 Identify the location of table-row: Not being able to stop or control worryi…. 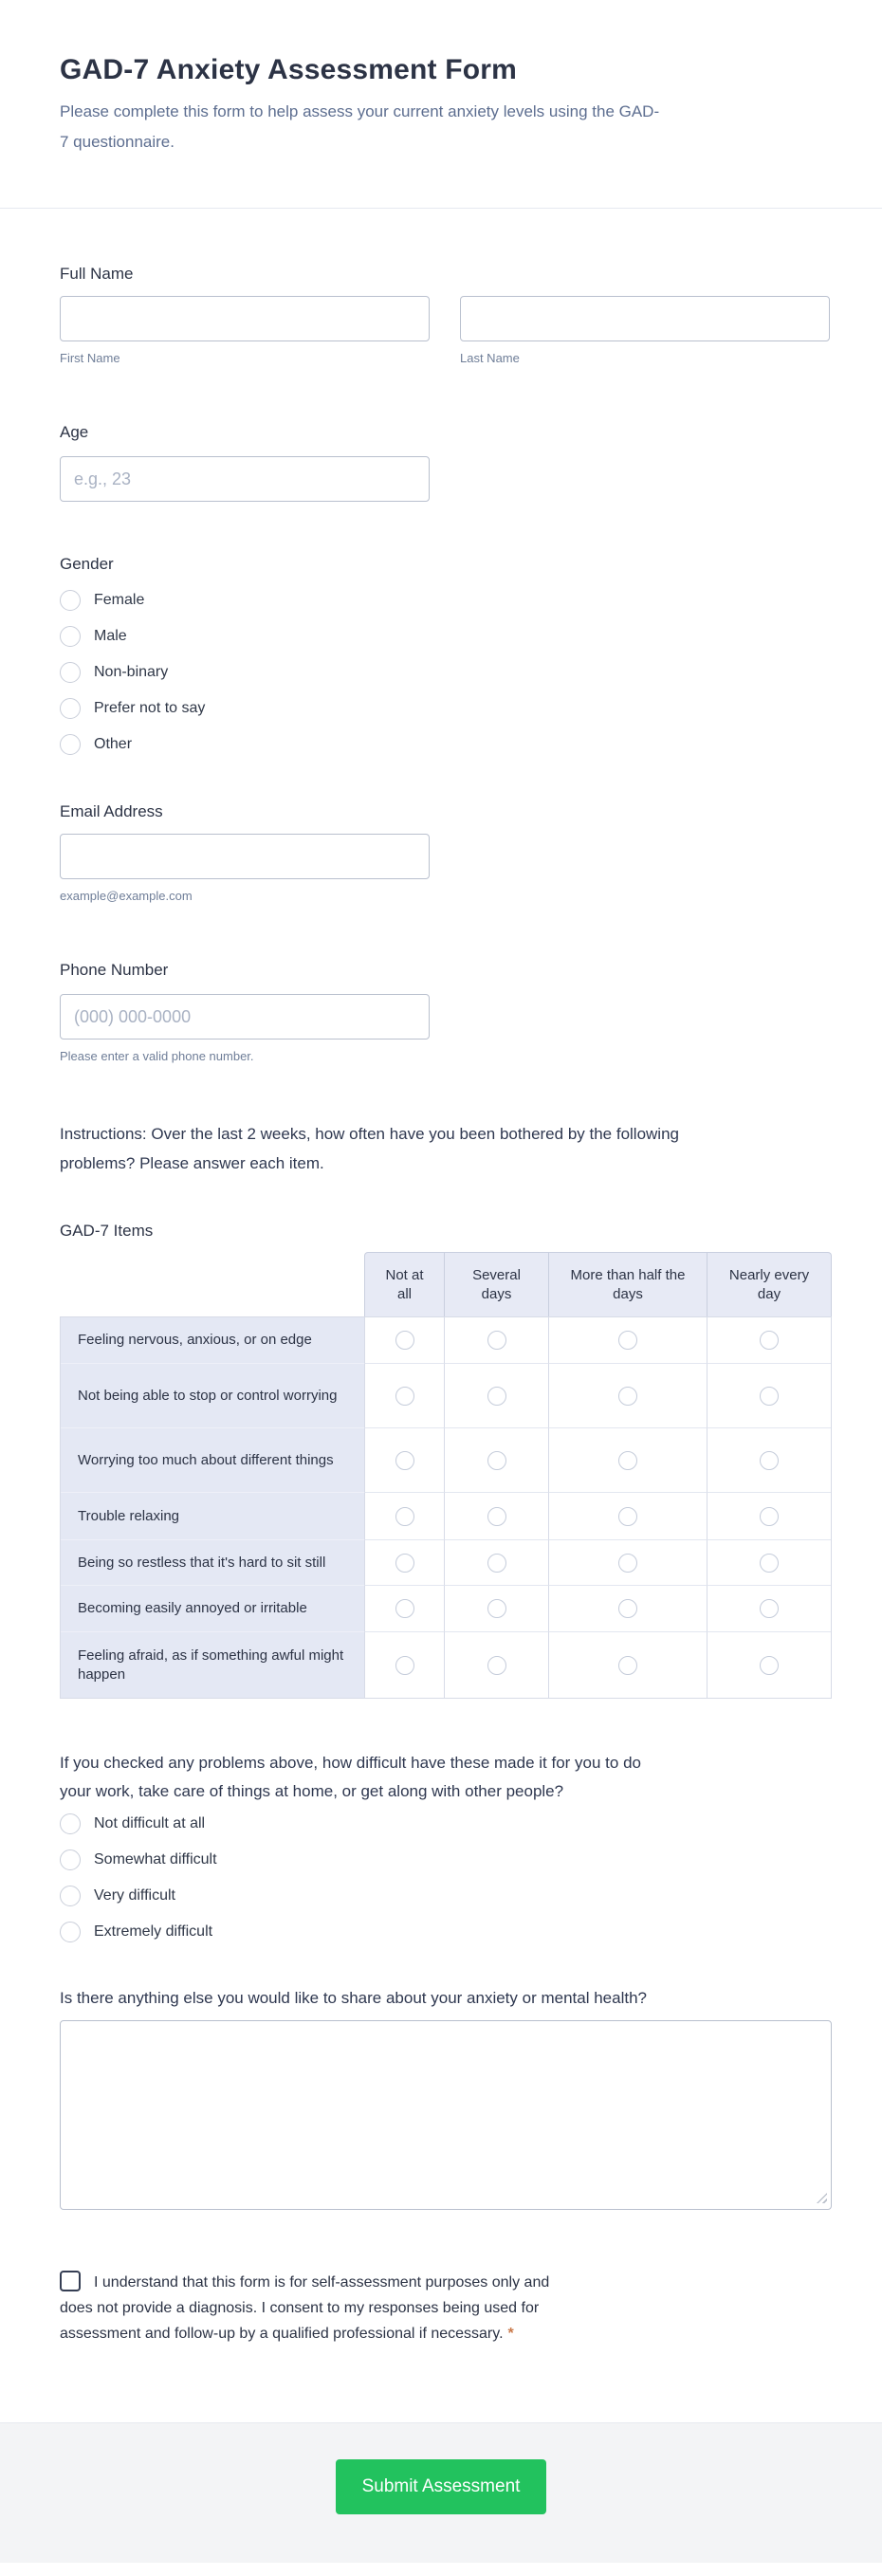
(446, 1395).